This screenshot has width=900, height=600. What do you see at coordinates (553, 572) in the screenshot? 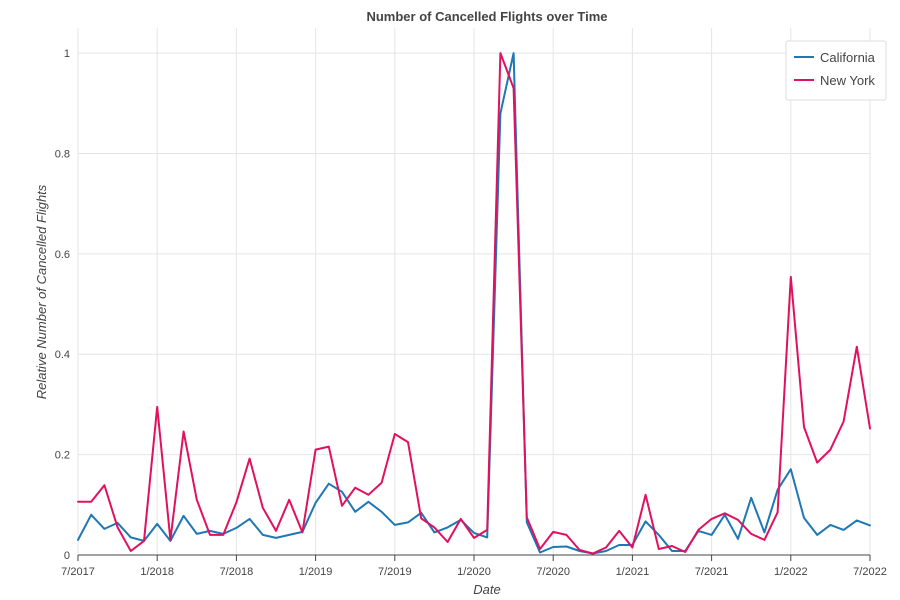
I see `x-tick-label: 7/2020` at bounding box center [553, 572].